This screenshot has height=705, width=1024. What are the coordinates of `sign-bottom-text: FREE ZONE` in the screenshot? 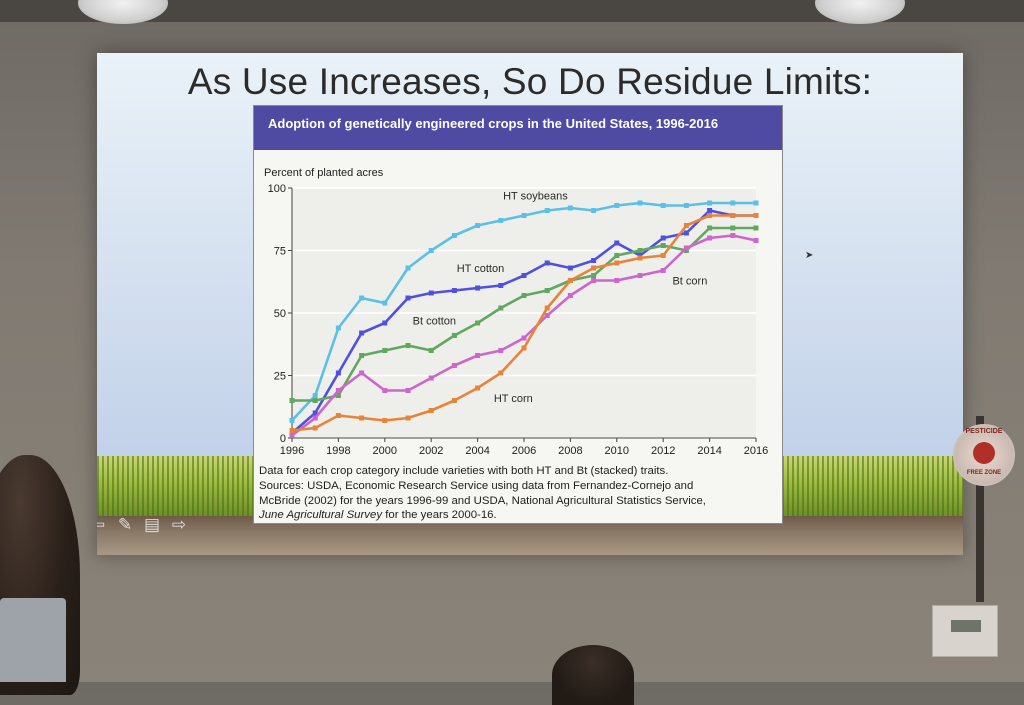 It's located at (984, 473).